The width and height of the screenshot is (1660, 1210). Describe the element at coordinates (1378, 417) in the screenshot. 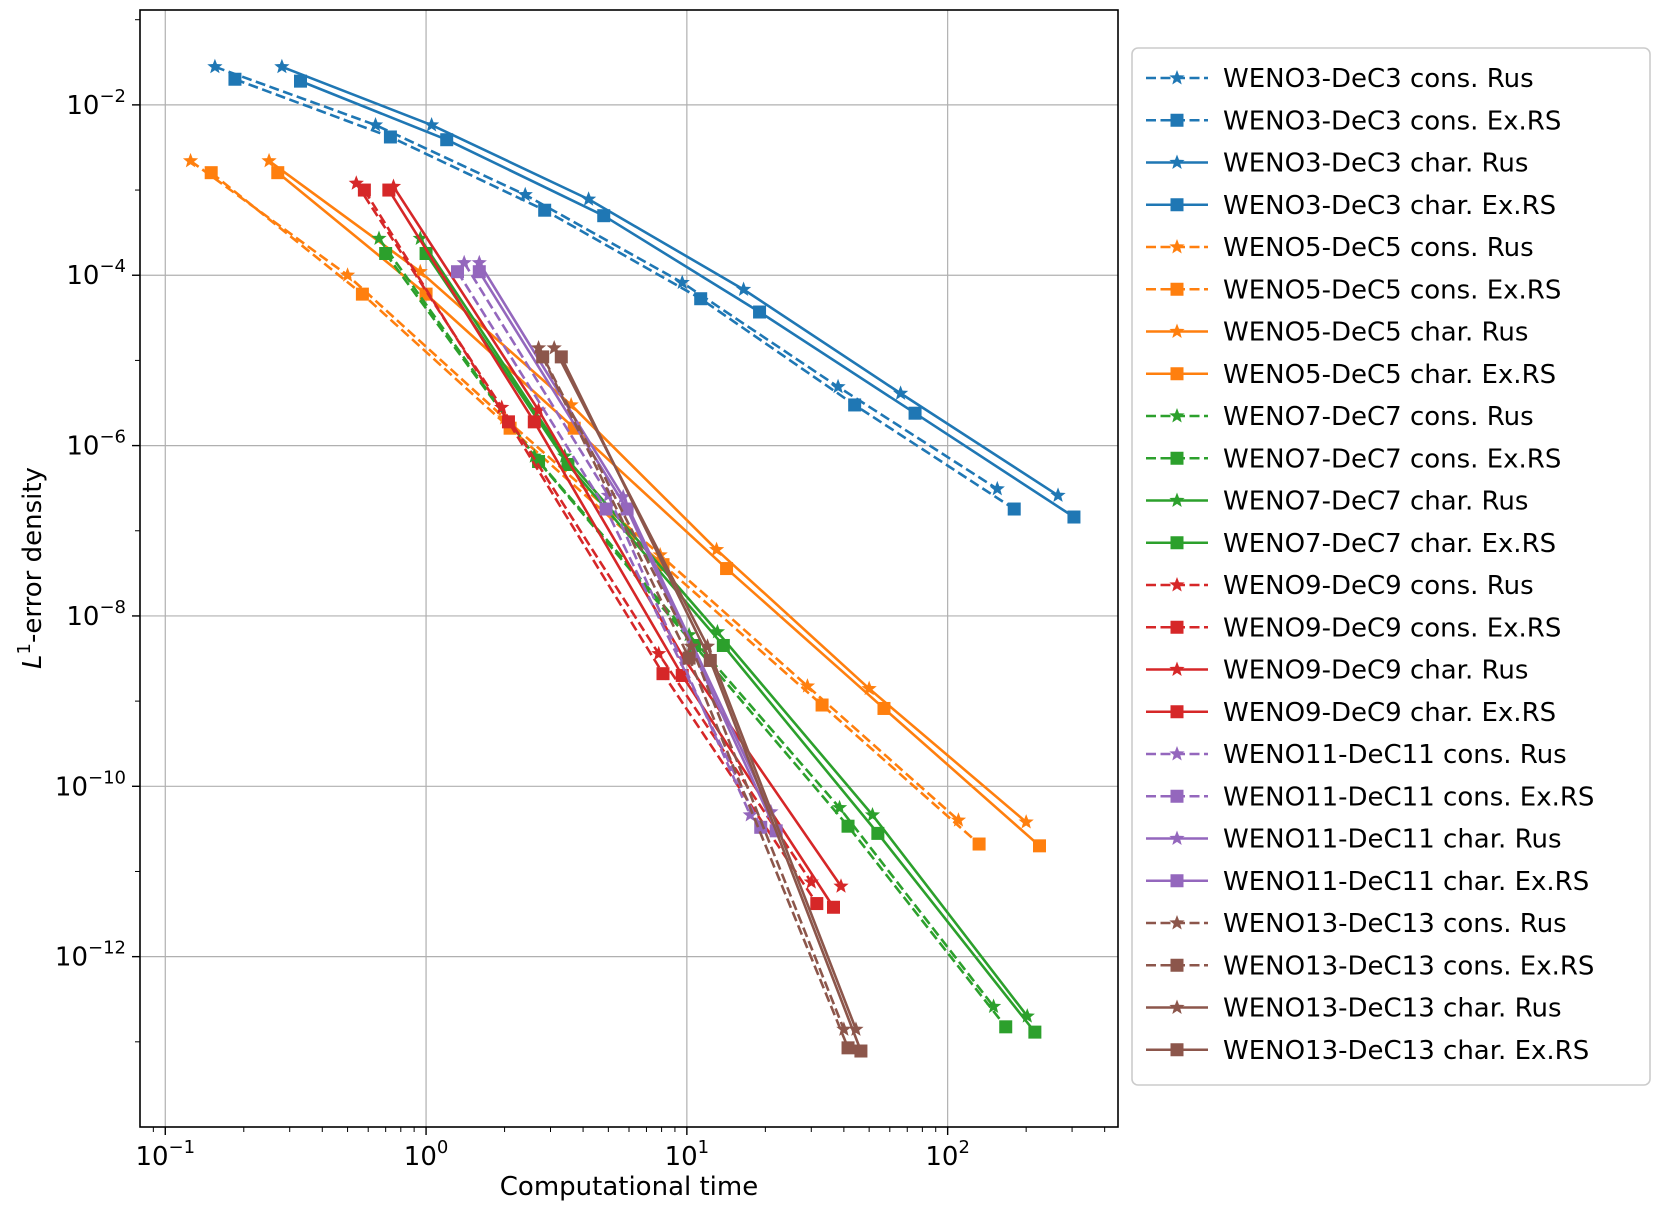

I see `legend-label: WENO7-DeC7 cons. Rus` at that location.